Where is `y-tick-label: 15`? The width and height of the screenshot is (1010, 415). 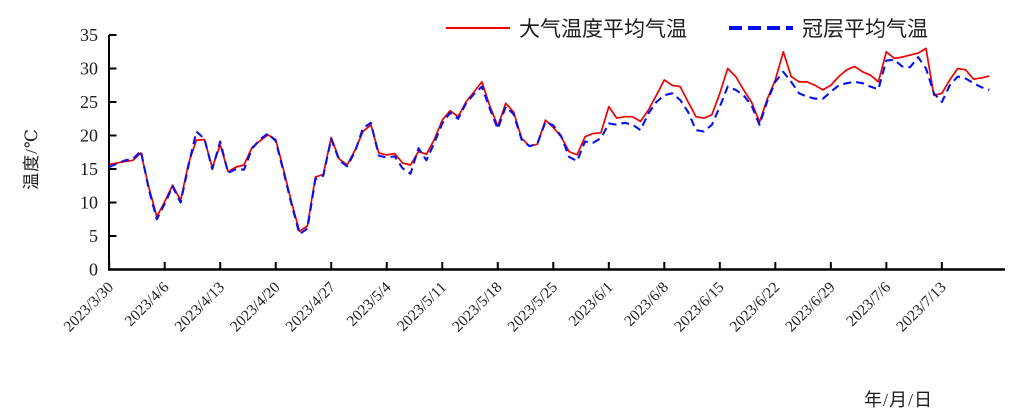
y-tick-label: 15 is located at coordinates (89, 169).